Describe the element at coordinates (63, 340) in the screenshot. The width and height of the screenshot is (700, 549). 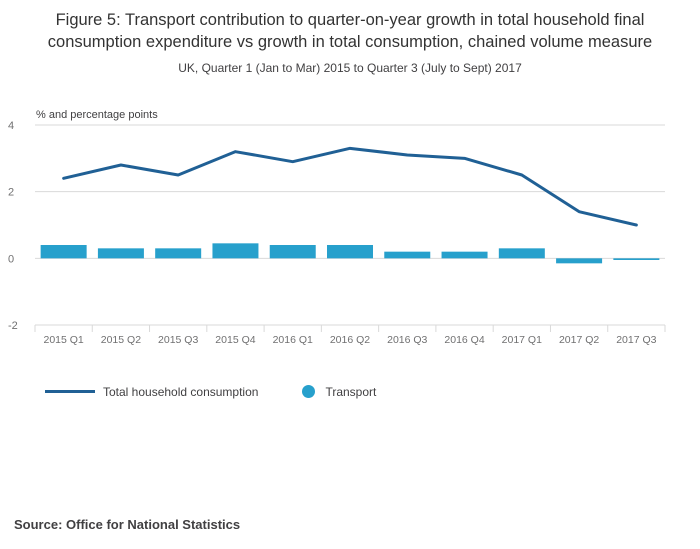
I see `svg-text: 2015 Q1` at that location.